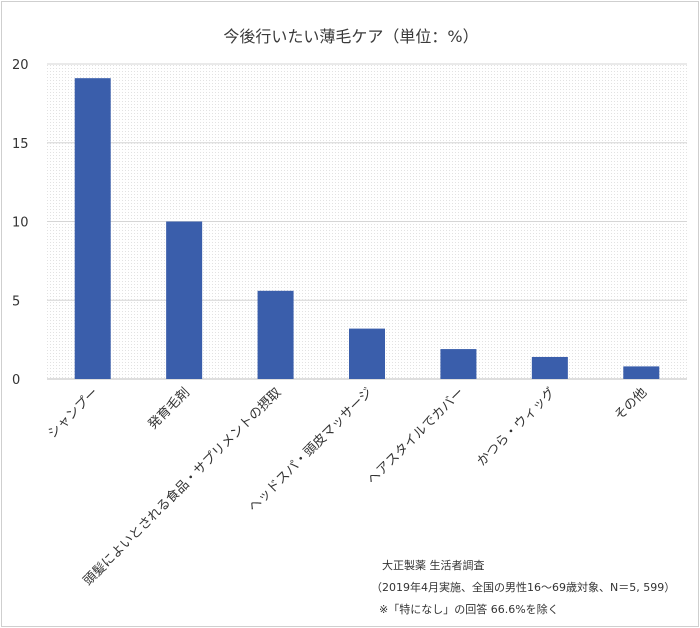 This screenshot has width=700, height=628. I want to click on x-tick-label: かつら・ウィッグ, so click(517, 427).